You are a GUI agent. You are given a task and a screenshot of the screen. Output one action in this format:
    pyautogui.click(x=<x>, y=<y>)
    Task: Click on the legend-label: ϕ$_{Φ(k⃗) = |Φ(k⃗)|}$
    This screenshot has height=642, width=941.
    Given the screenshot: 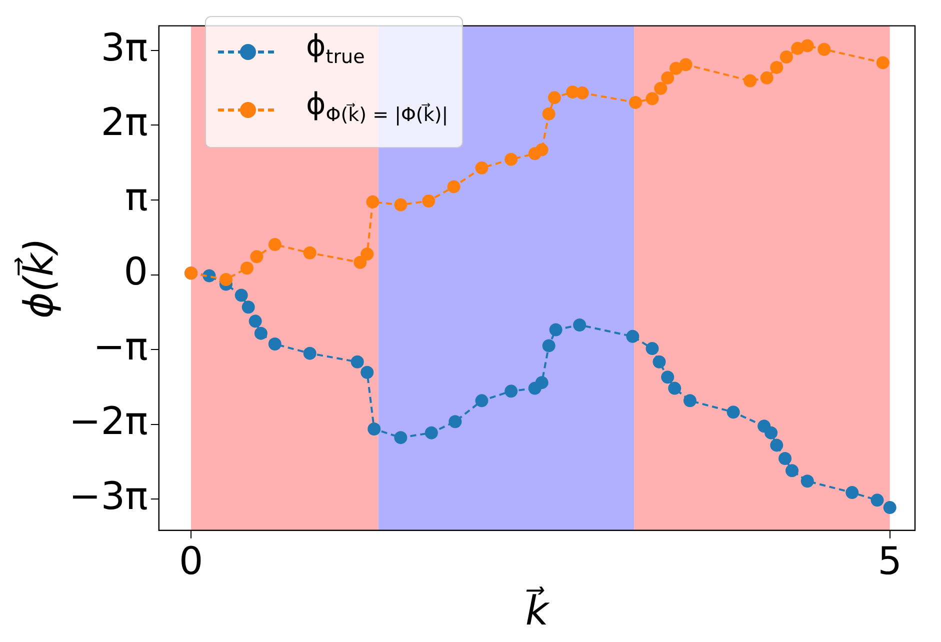 What is the action you would take?
    pyautogui.click(x=377, y=107)
    